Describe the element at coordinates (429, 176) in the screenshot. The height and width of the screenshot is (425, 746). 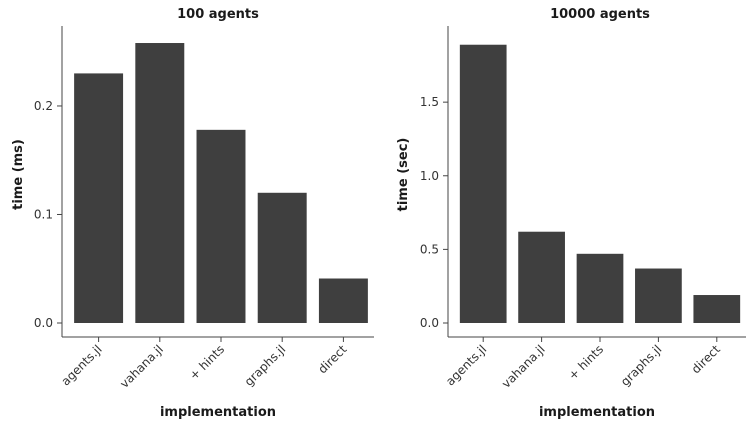
I see `y-tick-label: 1.0` at that location.